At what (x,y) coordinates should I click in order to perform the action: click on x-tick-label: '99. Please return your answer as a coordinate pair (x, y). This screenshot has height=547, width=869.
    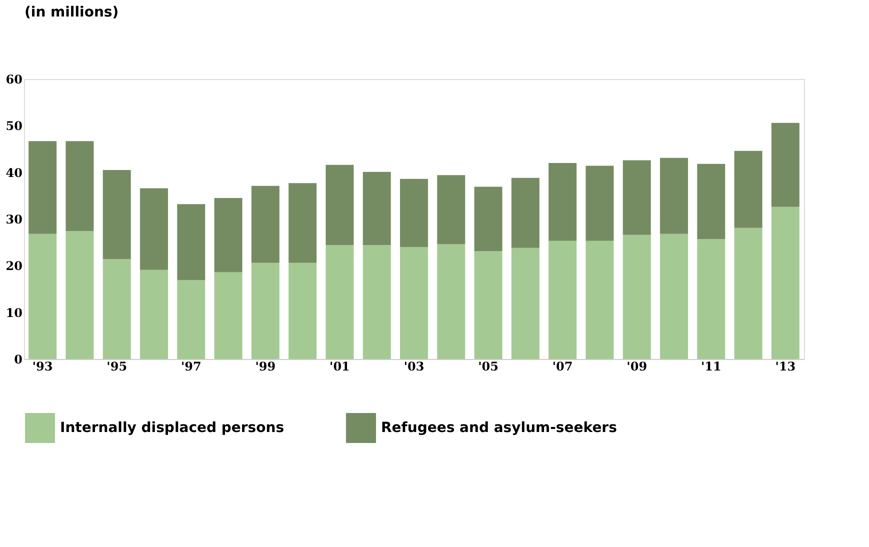
    Looking at the image, I should click on (265, 367).